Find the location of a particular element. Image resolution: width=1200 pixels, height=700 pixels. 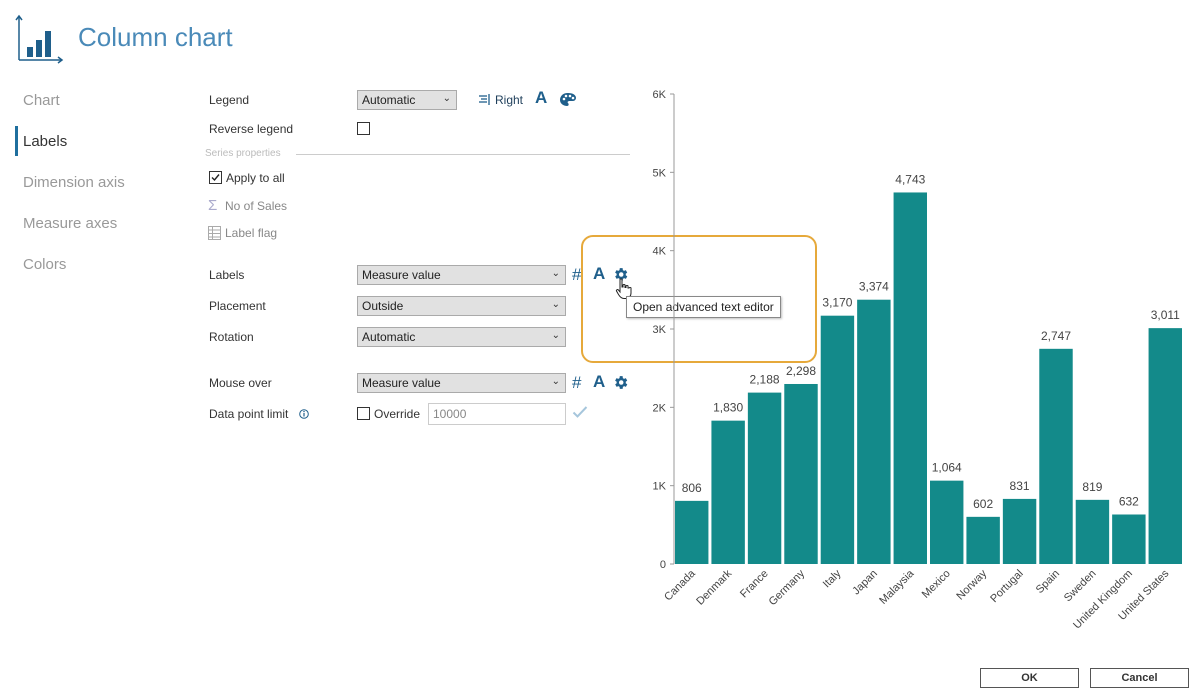

x-tick-label: Italy is located at coordinates (832, 578).